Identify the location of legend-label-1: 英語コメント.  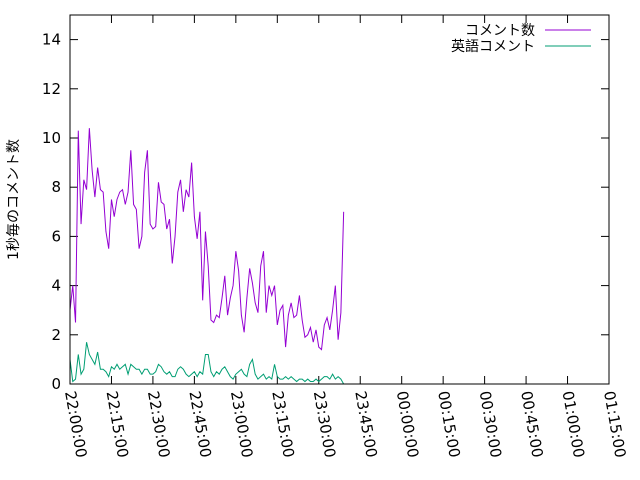
(493, 46).